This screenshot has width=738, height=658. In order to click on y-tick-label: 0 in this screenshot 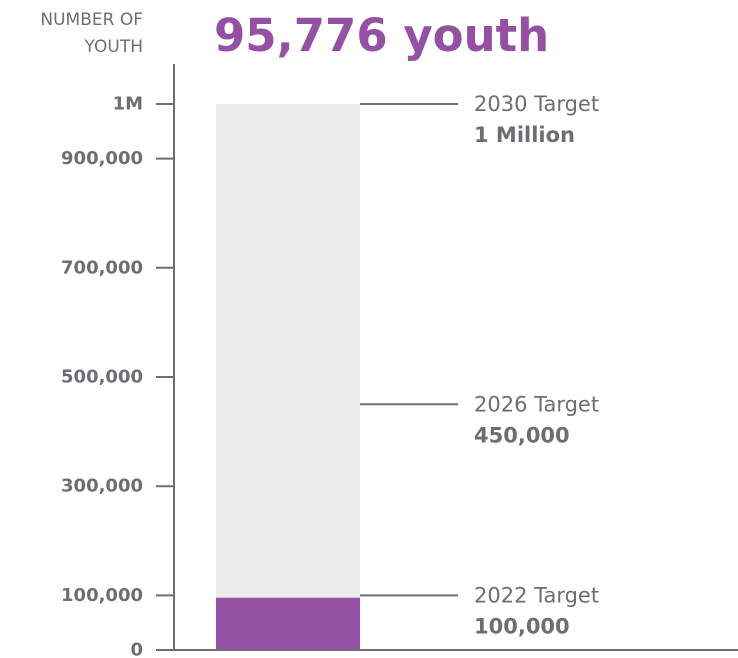, I will do `click(136, 649)`.